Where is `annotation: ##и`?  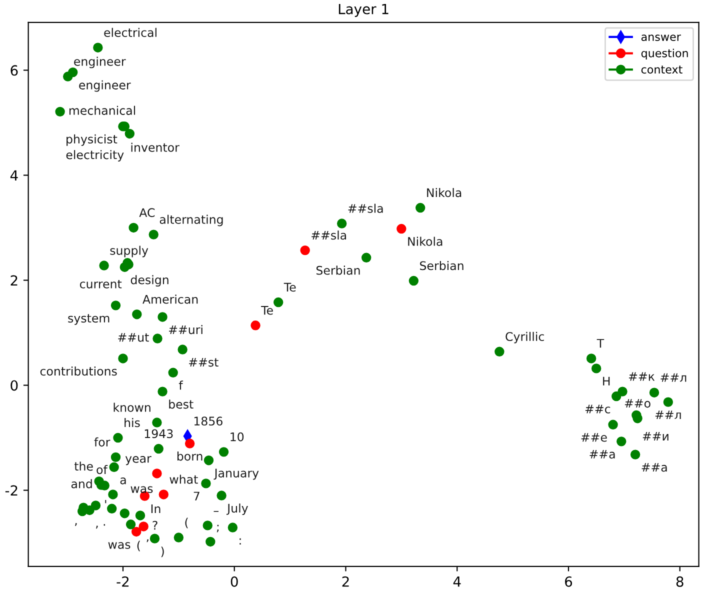 annotation: ##и is located at coordinates (655, 436).